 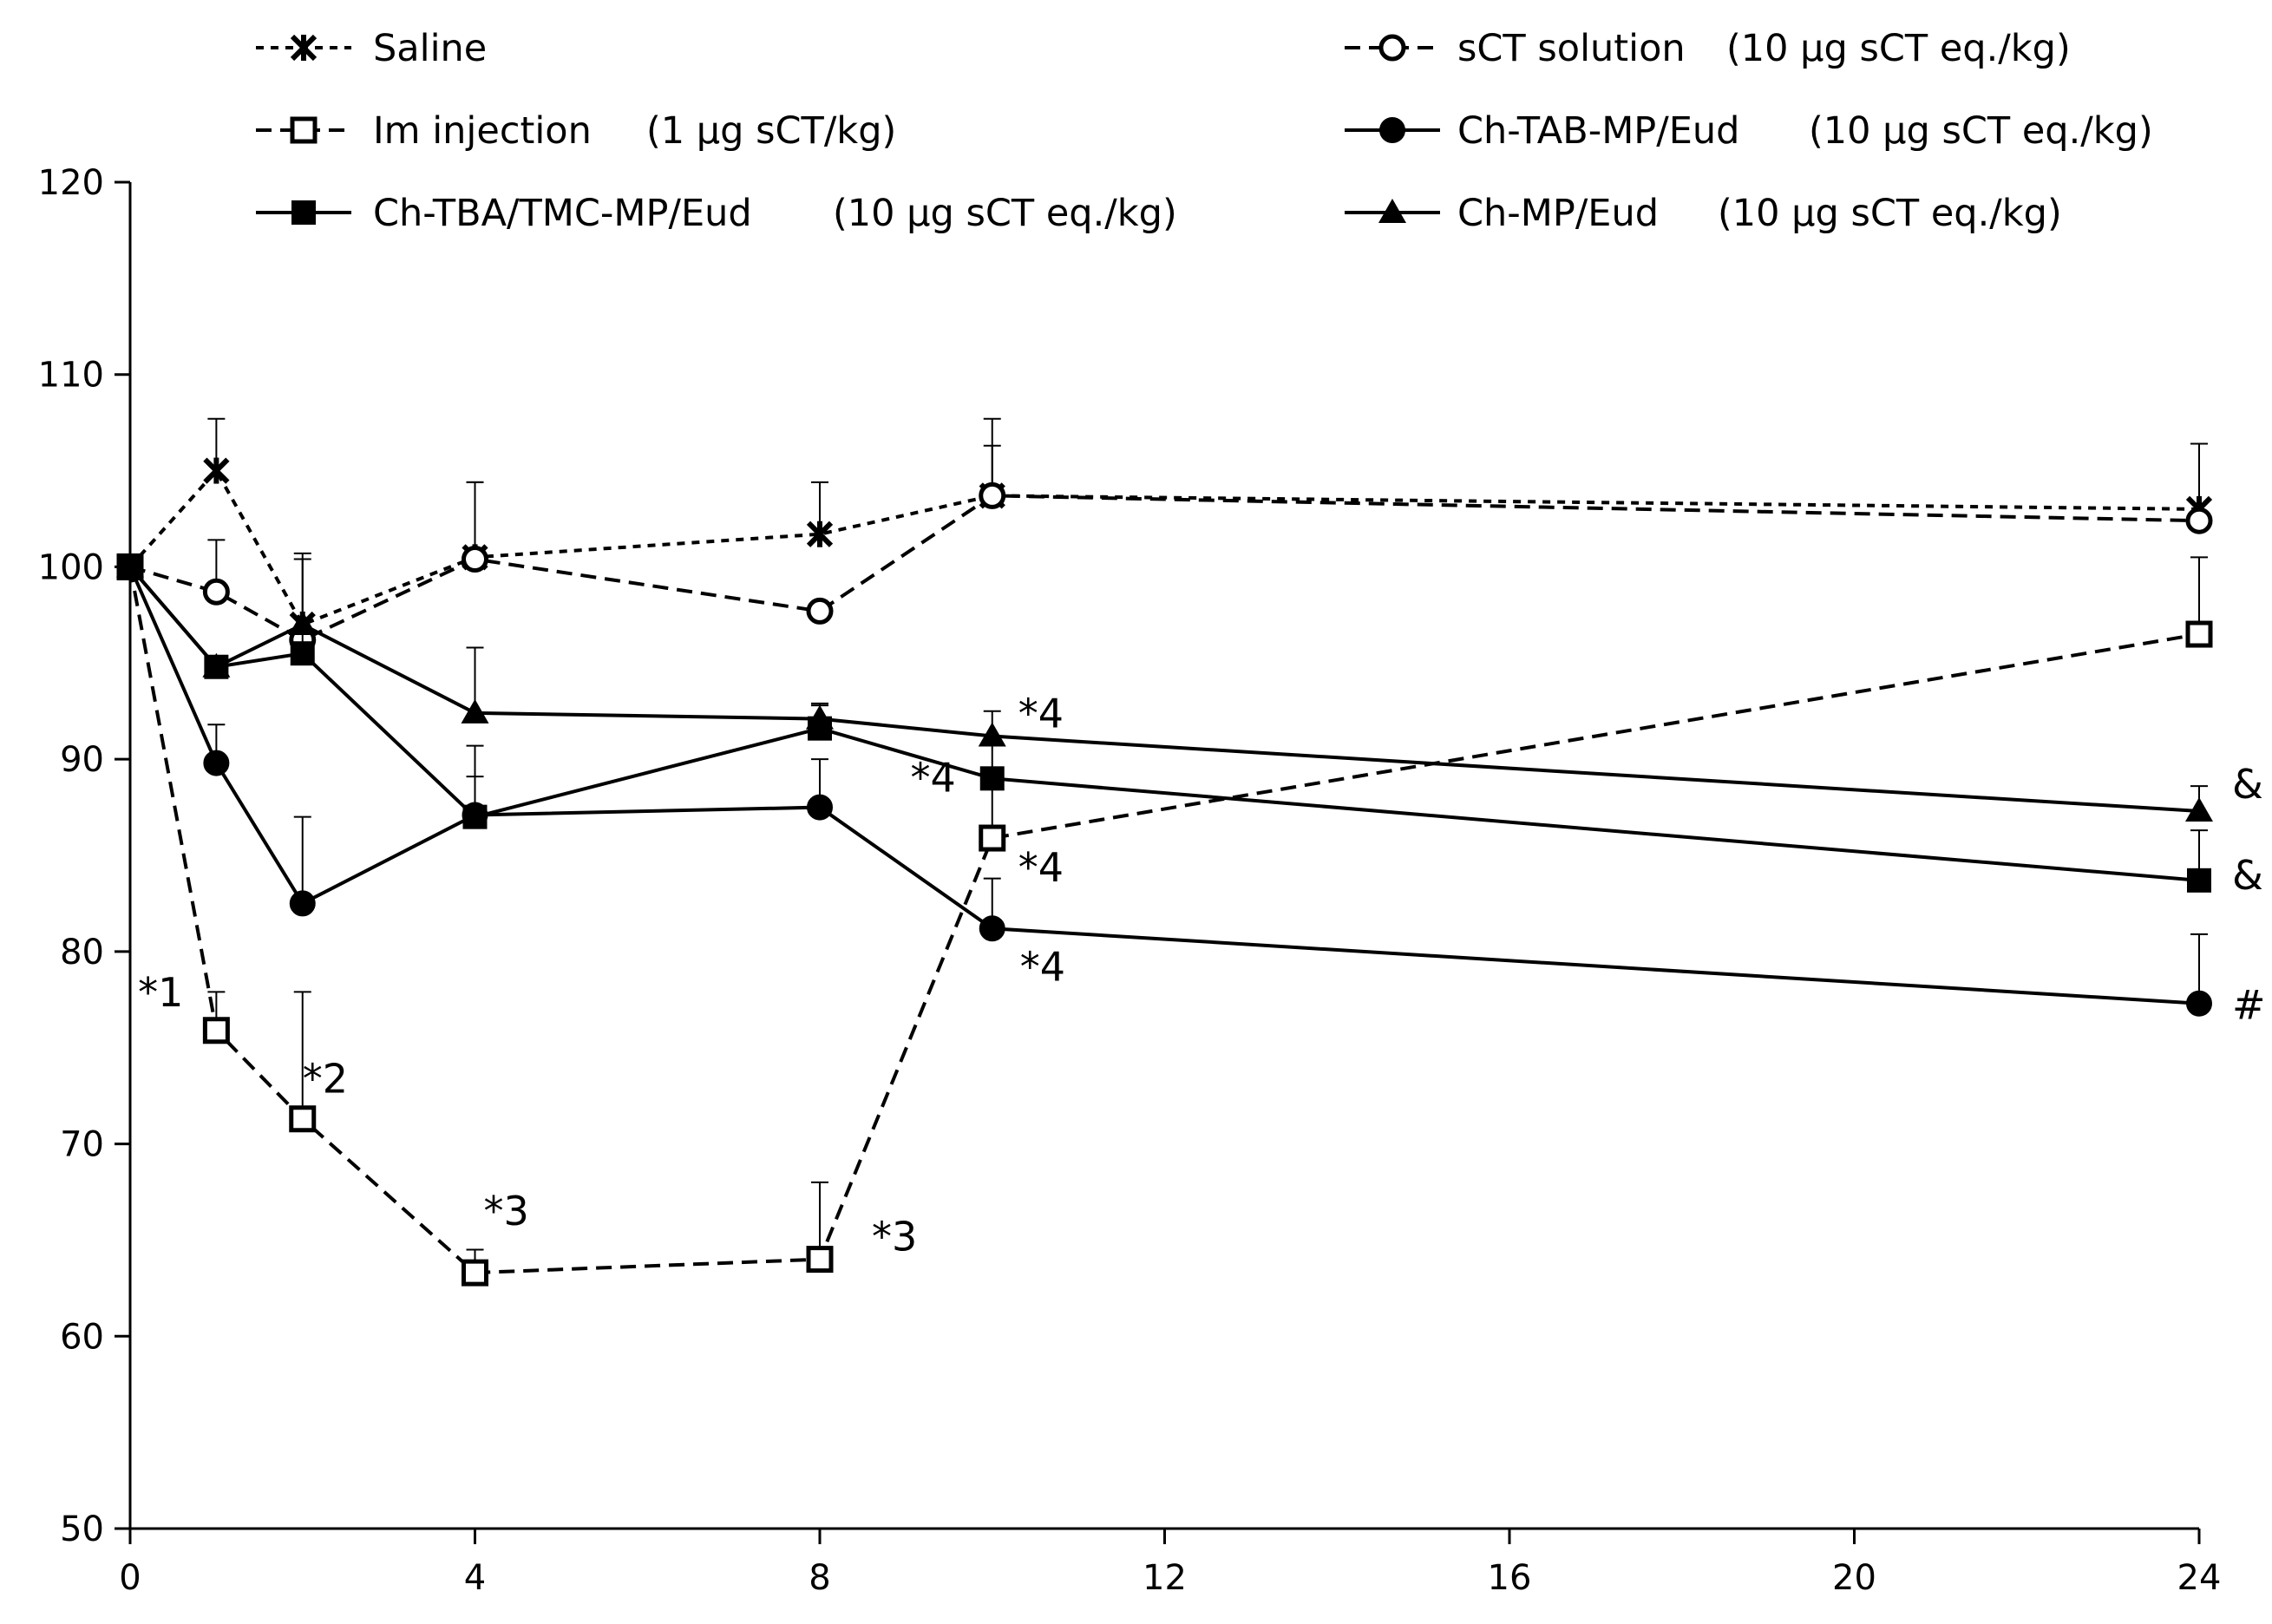 What do you see at coordinates (82, 1145) in the screenshot?
I see `y-tick-label: 70` at bounding box center [82, 1145].